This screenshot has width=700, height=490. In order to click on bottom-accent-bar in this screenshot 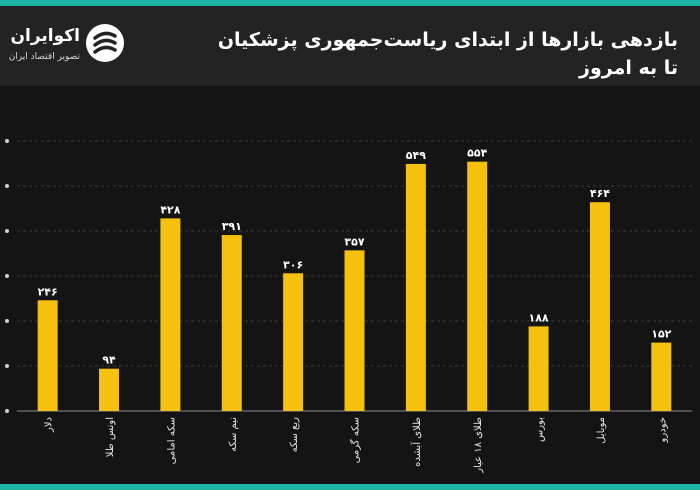, I will do `click(350, 487)`.